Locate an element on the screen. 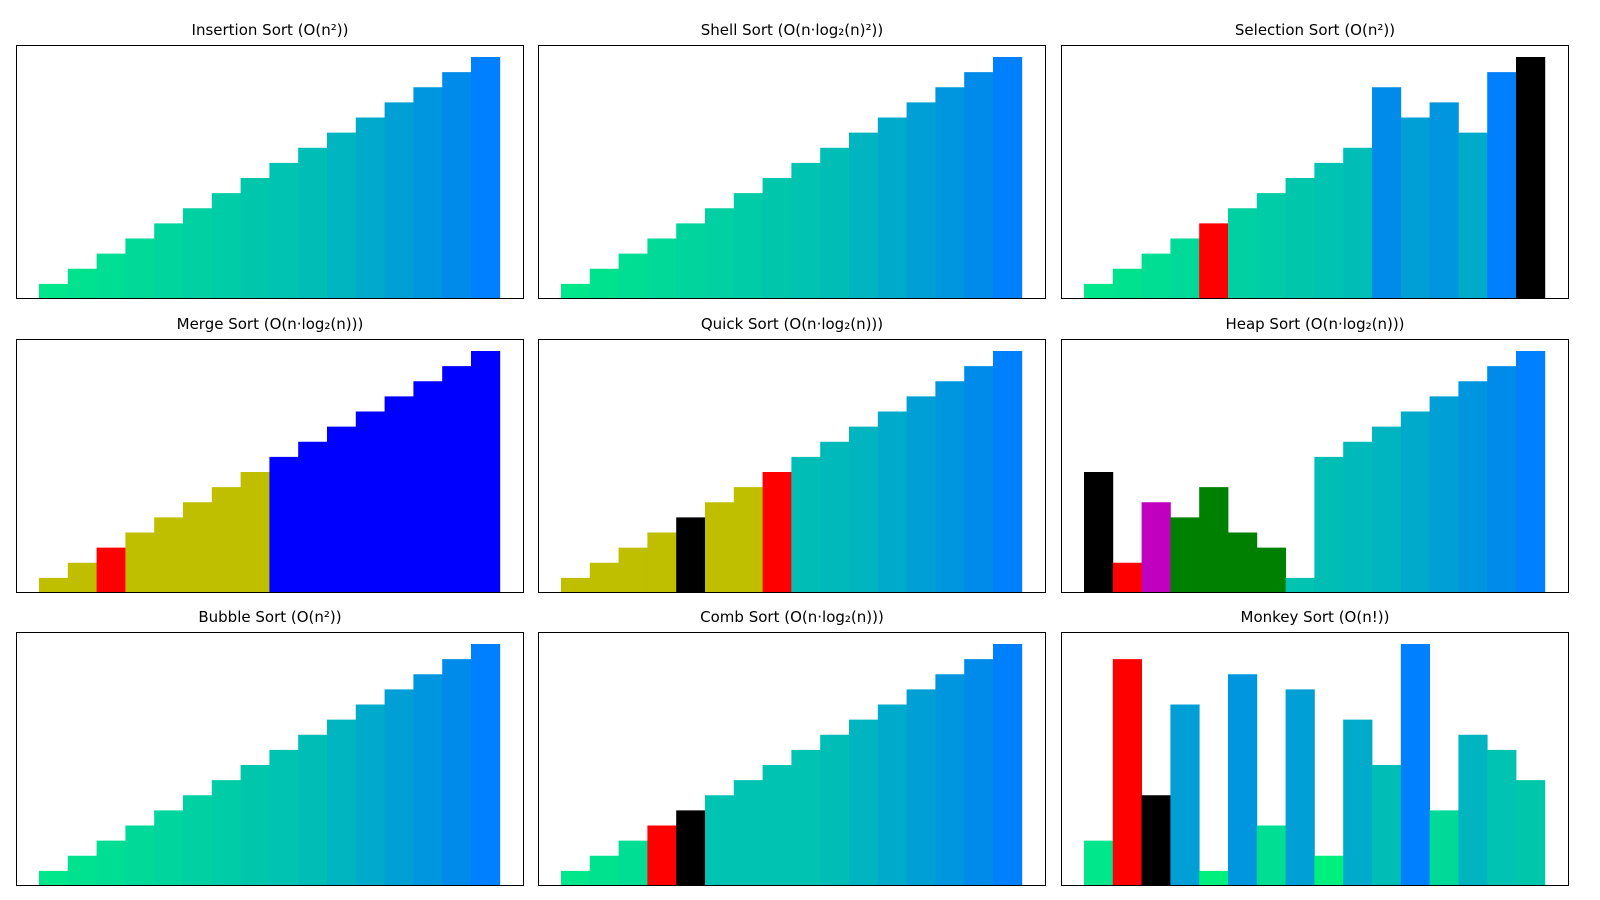 The image size is (1600, 900). chart-title: Comb Sort (O(n·log₂(n))) is located at coordinates (792, 617).